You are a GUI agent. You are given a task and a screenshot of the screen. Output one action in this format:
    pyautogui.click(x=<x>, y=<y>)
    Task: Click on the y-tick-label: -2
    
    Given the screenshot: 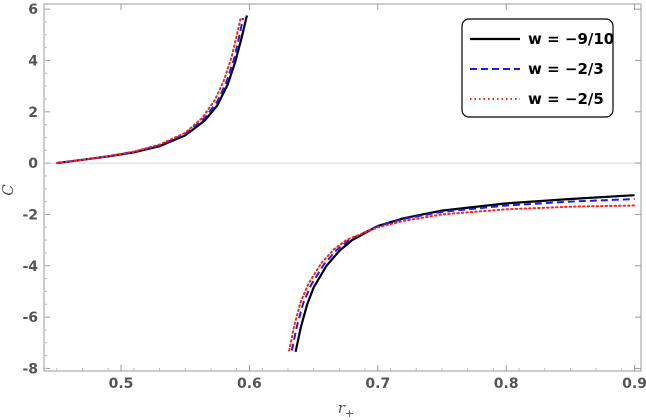 What is the action you would take?
    pyautogui.click(x=30, y=215)
    